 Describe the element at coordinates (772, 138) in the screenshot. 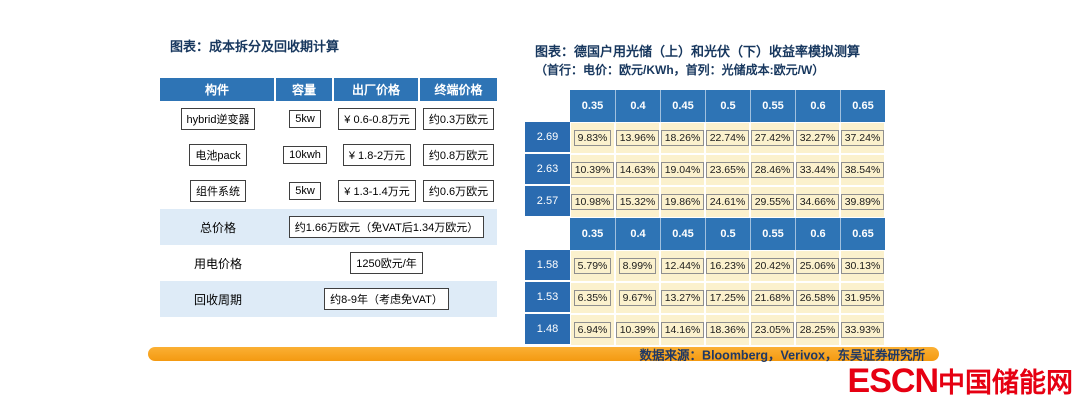

I see `cell-value: 27.42%` at that location.